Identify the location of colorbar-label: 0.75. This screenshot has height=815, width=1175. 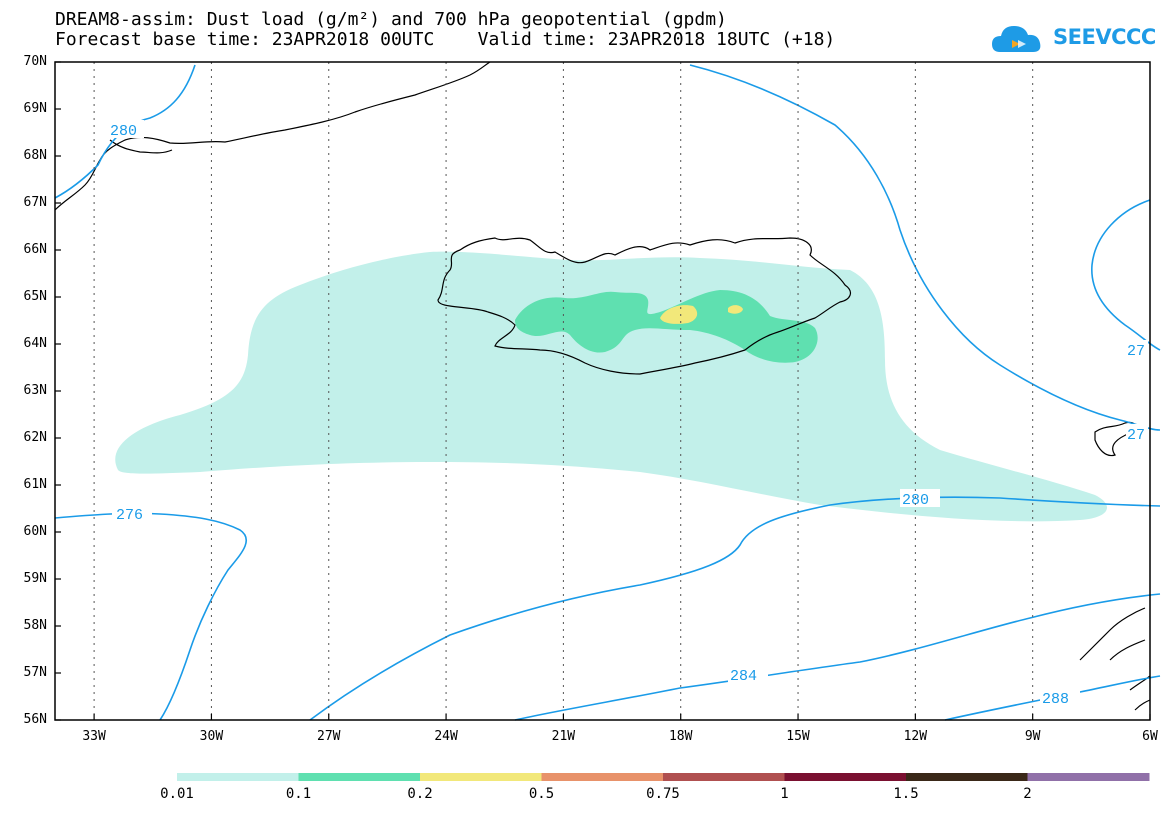
(663, 794).